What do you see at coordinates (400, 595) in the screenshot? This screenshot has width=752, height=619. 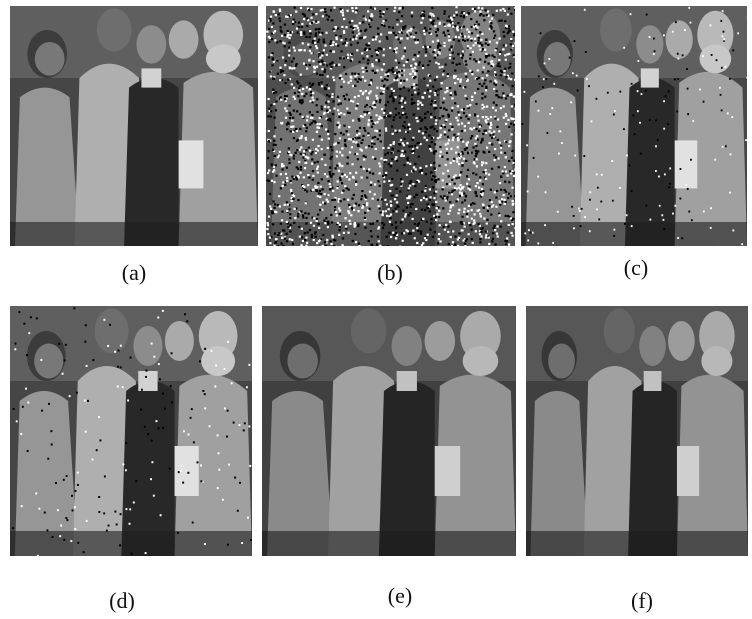 I see `panel-e-caption: (e)` at bounding box center [400, 595].